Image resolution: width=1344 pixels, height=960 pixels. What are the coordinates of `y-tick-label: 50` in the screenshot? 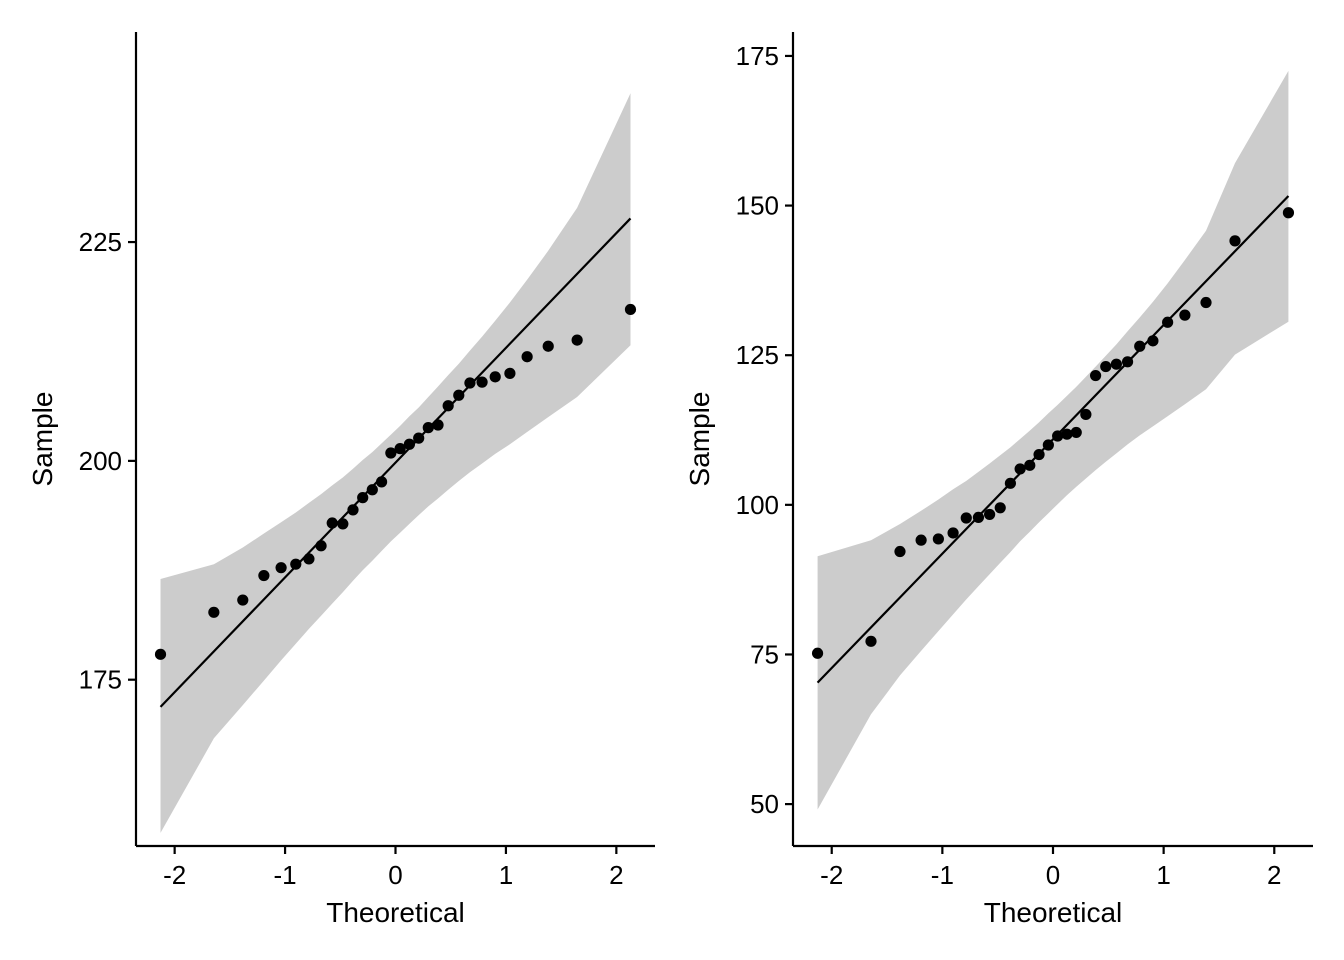 It's located at (764, 804).